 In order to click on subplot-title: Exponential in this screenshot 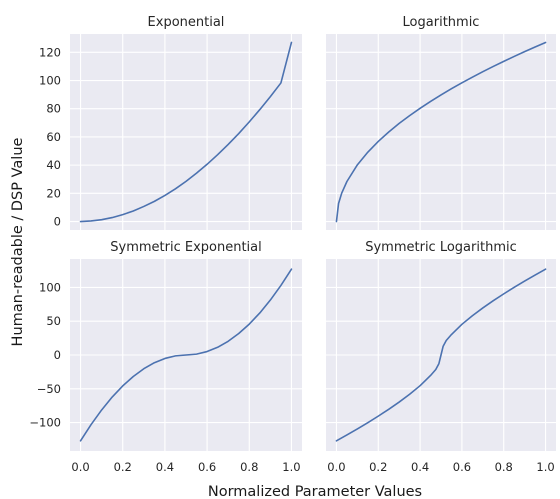, I will do `click(186, 22)`.